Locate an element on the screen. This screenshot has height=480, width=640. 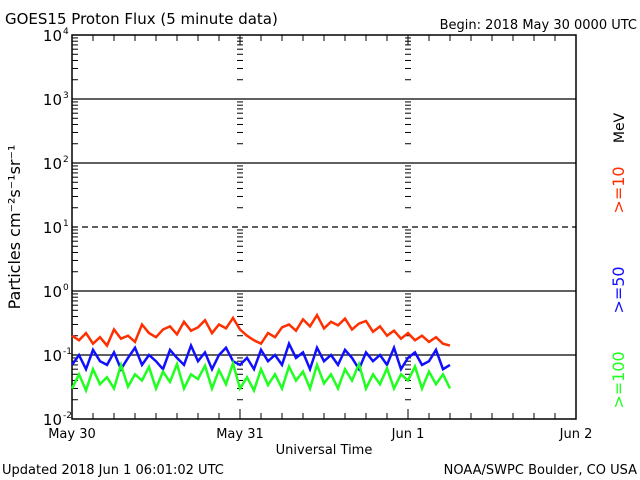
x-axis-label: Universal Time is located at coordinates (324, 450).